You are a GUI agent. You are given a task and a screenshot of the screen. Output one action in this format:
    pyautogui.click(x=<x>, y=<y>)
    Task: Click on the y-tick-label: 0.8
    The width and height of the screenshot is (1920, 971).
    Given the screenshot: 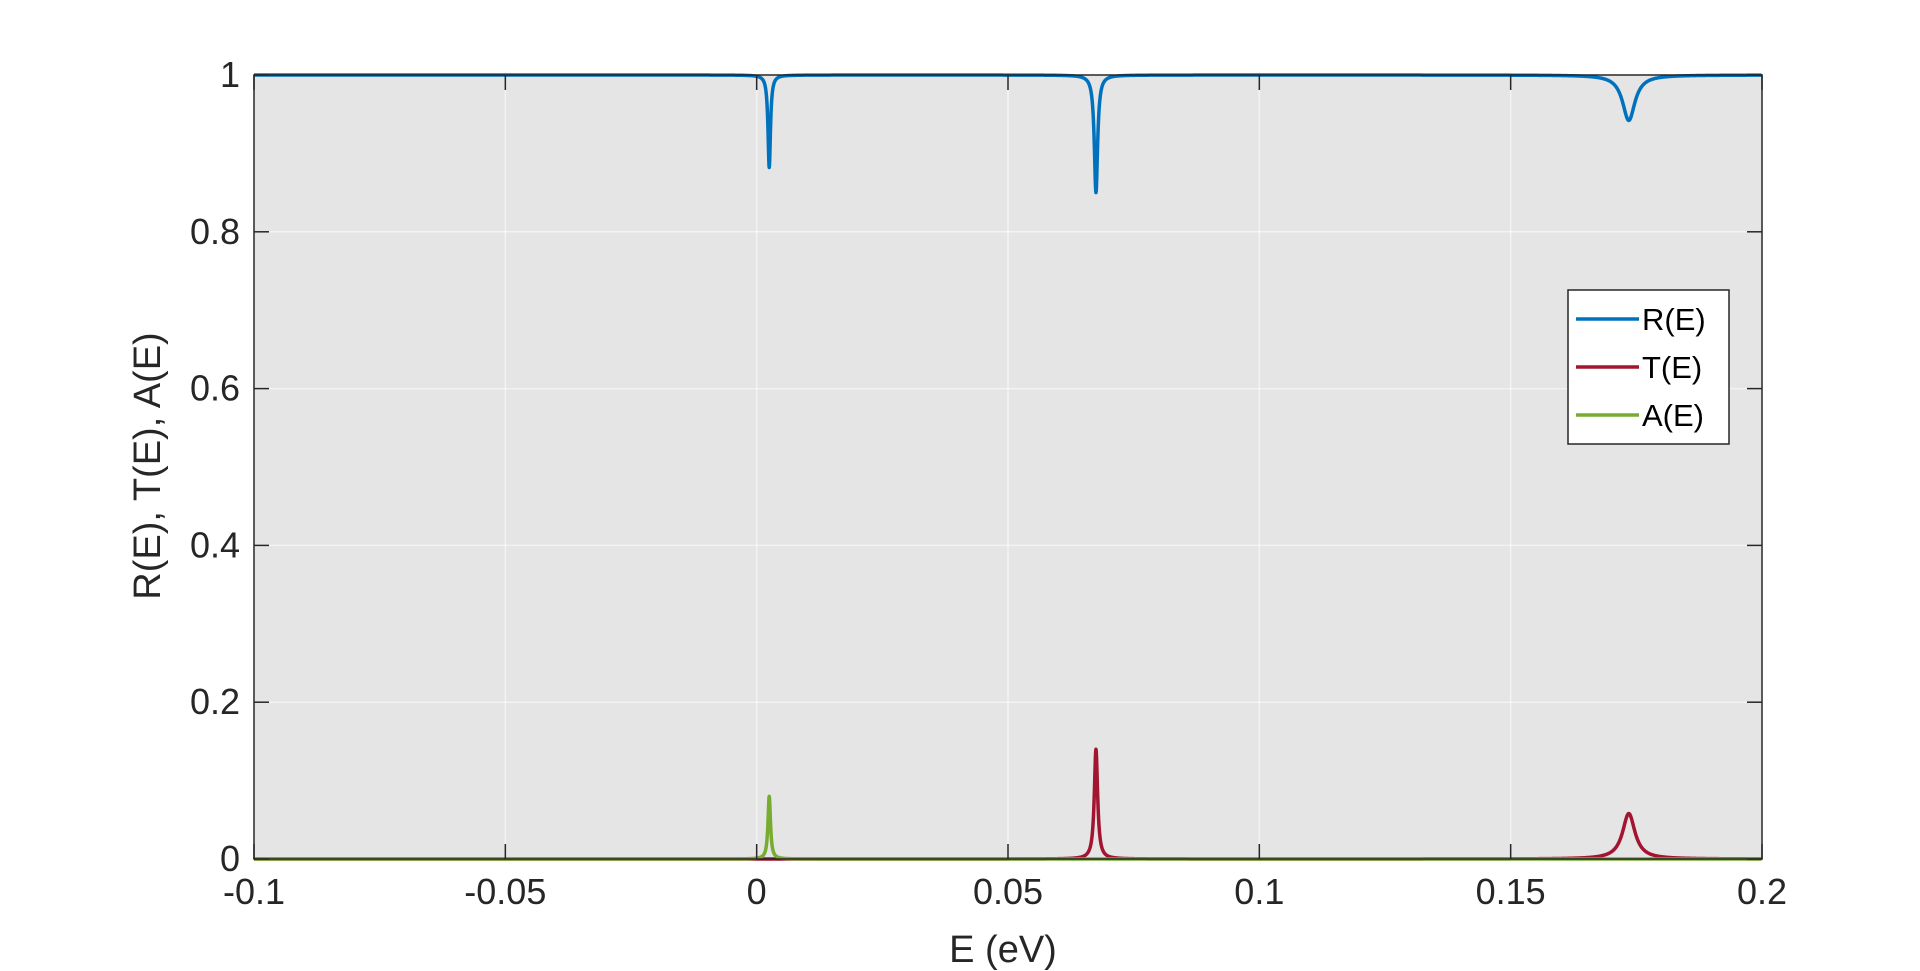 What is the action you would take?
    pyautogui.click(x=215, y=231)
    